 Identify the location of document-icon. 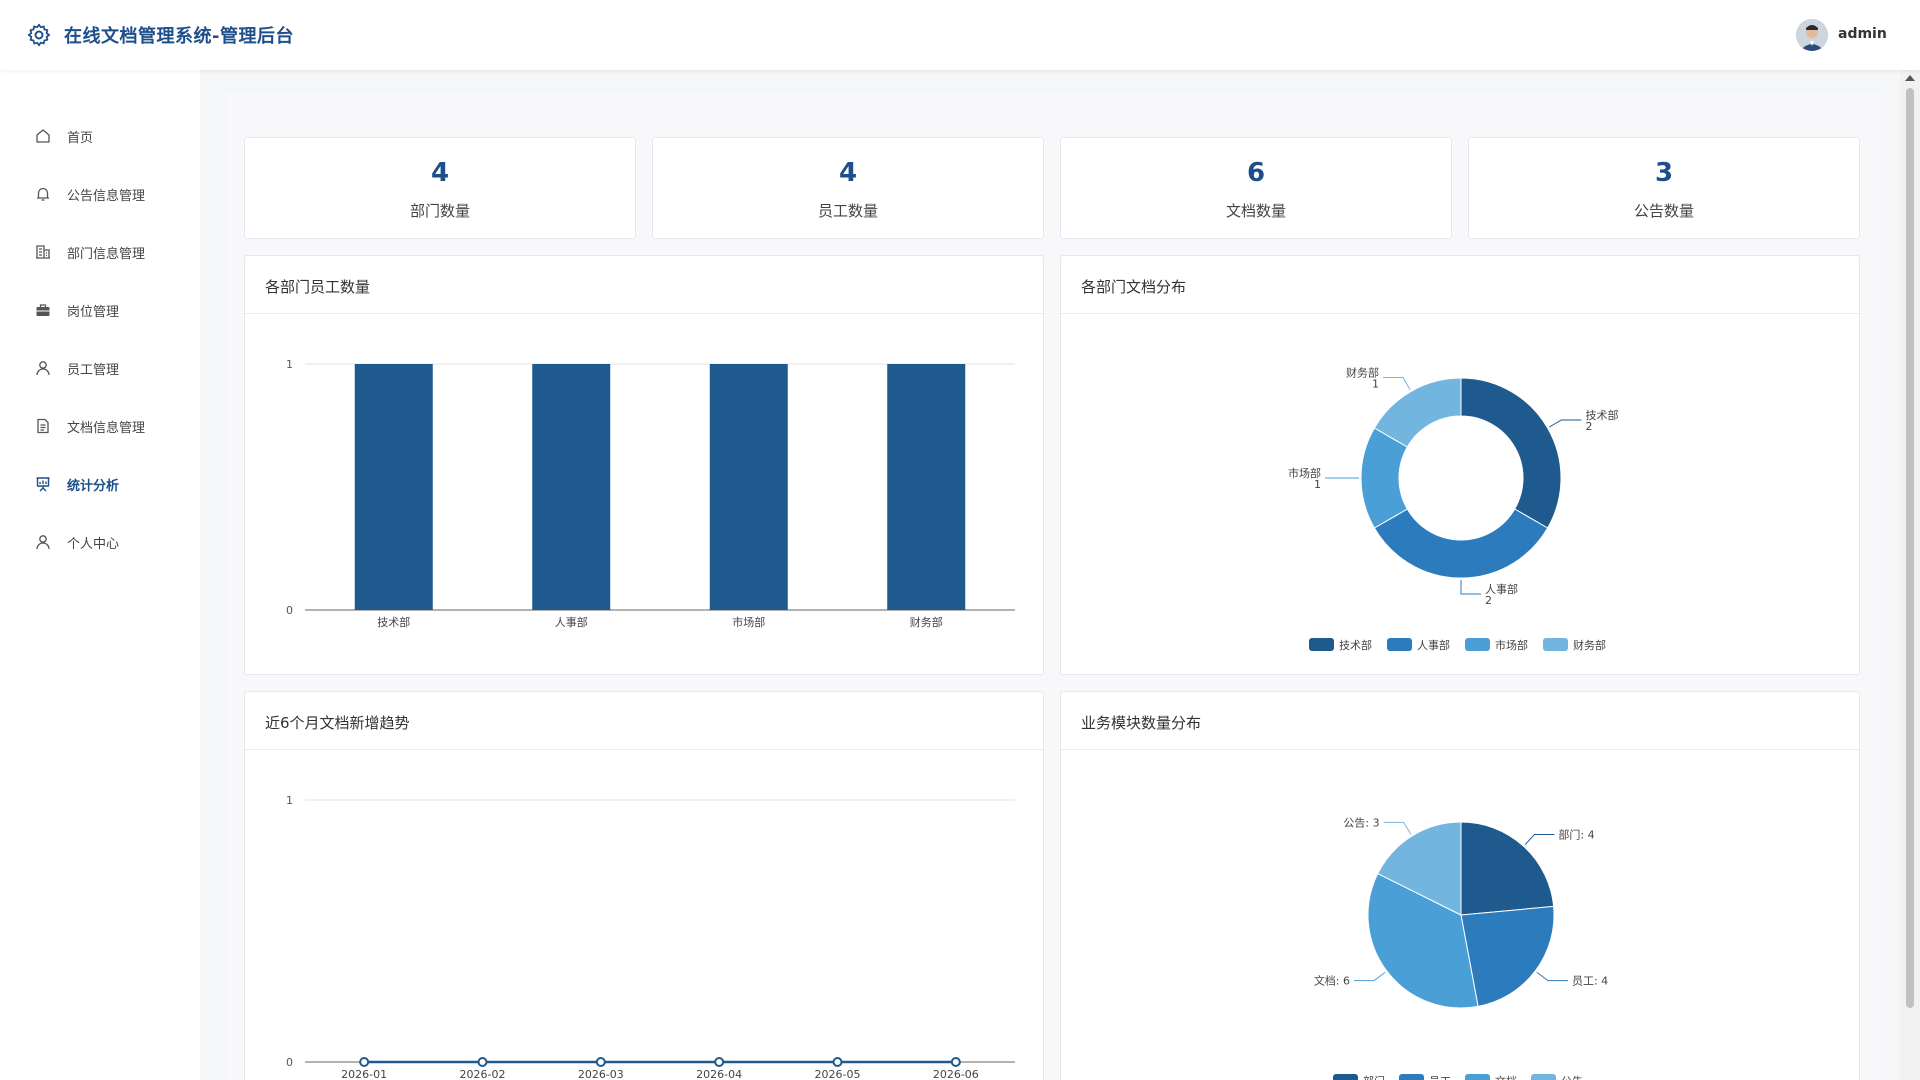
(43, 426).